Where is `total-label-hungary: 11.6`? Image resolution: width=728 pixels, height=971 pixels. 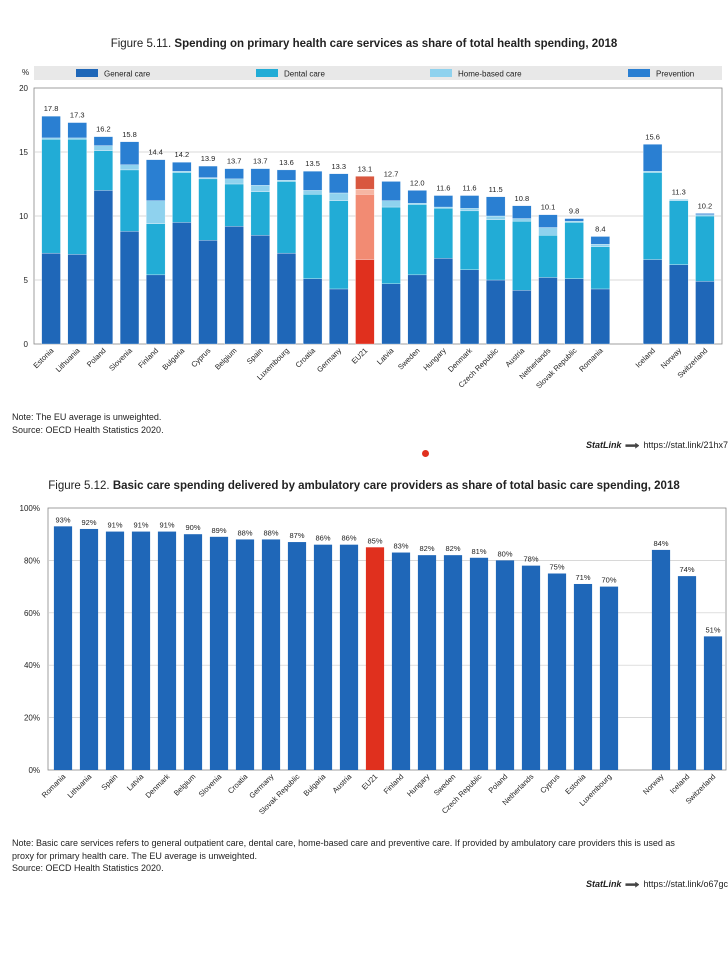 total-label-hungary: 11.6 is located at coordinates (443, 188).